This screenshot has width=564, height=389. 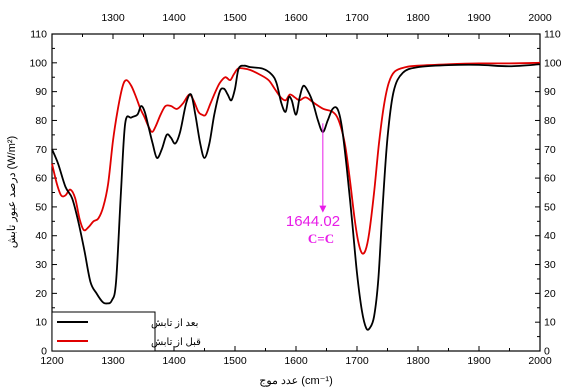 What do you see at coordinates (296, 18) in the screenshot?
I see `x-tick-label-top: 1600` at bounding box center [296, 18].